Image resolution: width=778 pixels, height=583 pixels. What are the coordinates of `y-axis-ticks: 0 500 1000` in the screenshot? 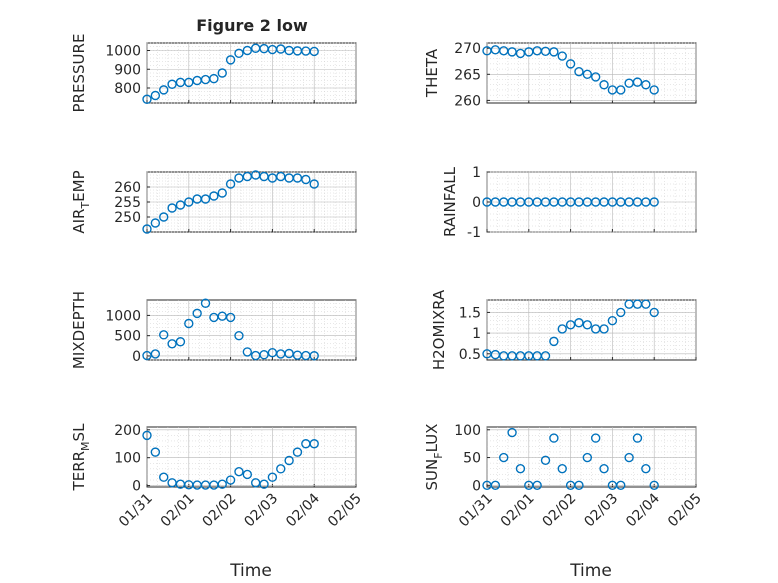 It's located at (123, 336).